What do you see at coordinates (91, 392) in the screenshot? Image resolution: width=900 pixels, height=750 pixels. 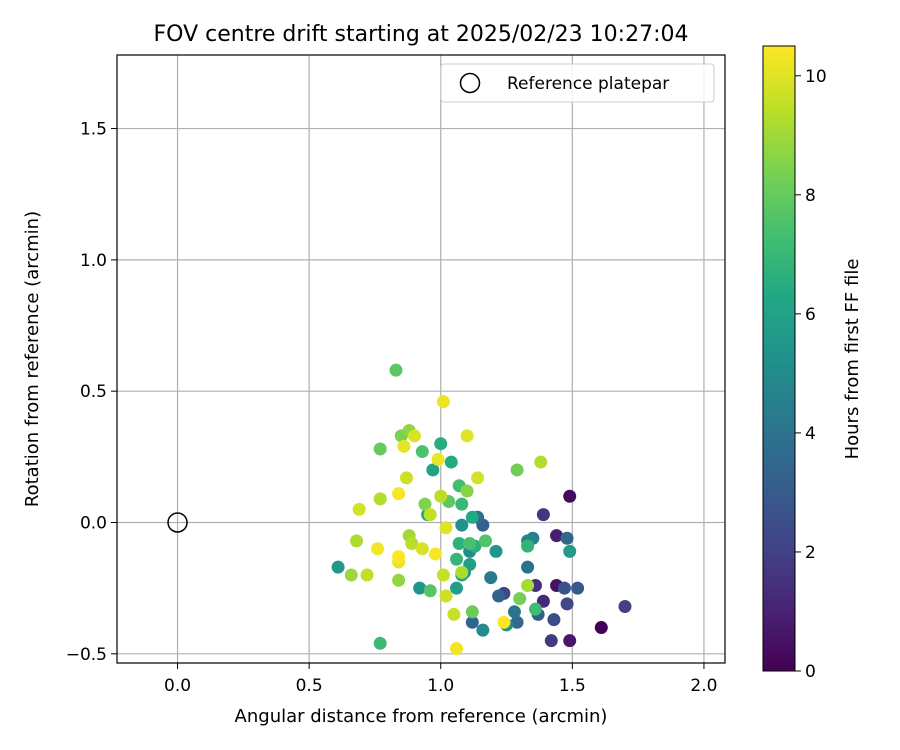 I see `y-axis-ticks: −0.5 0.0 0.5 1.0 1.5` at bounding box center [91, 392].